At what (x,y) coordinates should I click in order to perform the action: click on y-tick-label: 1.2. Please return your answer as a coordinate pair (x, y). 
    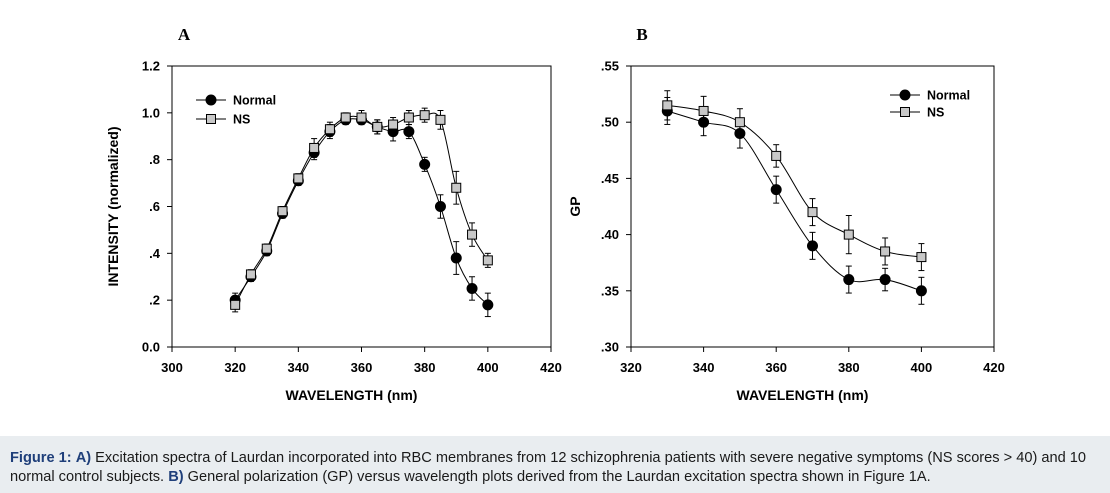
    Looking at the image, I should click on (151, 66).